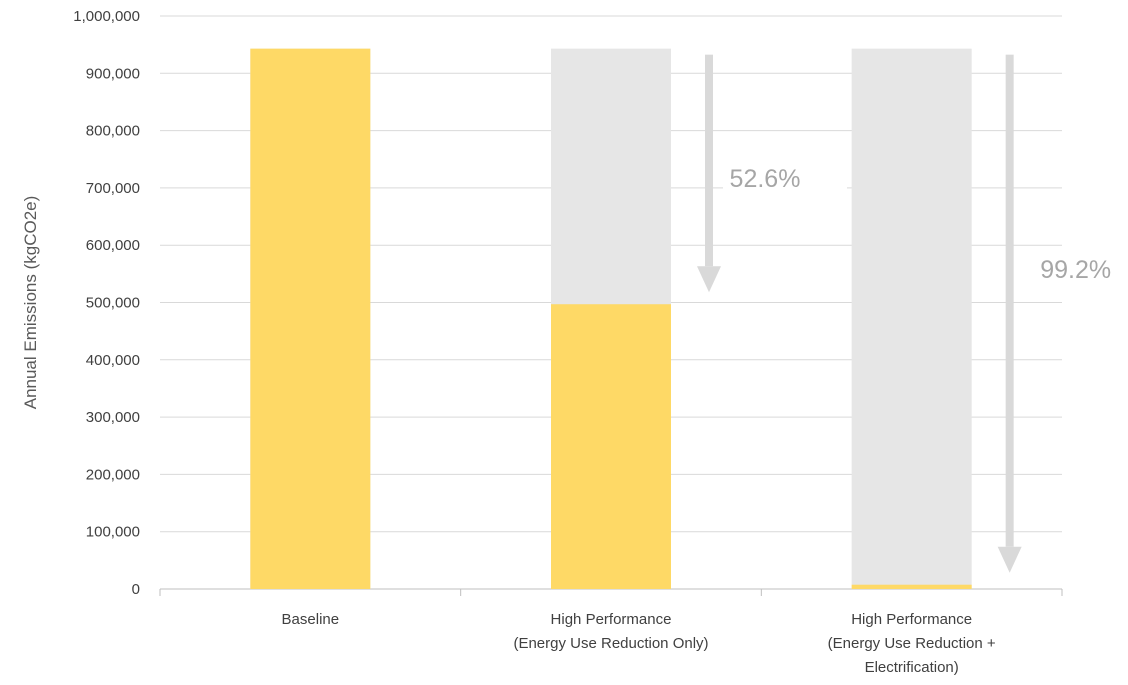 The image size is (1128, 685). I want to click on reduction-percent-label: 52.6%, so click(765, 179).